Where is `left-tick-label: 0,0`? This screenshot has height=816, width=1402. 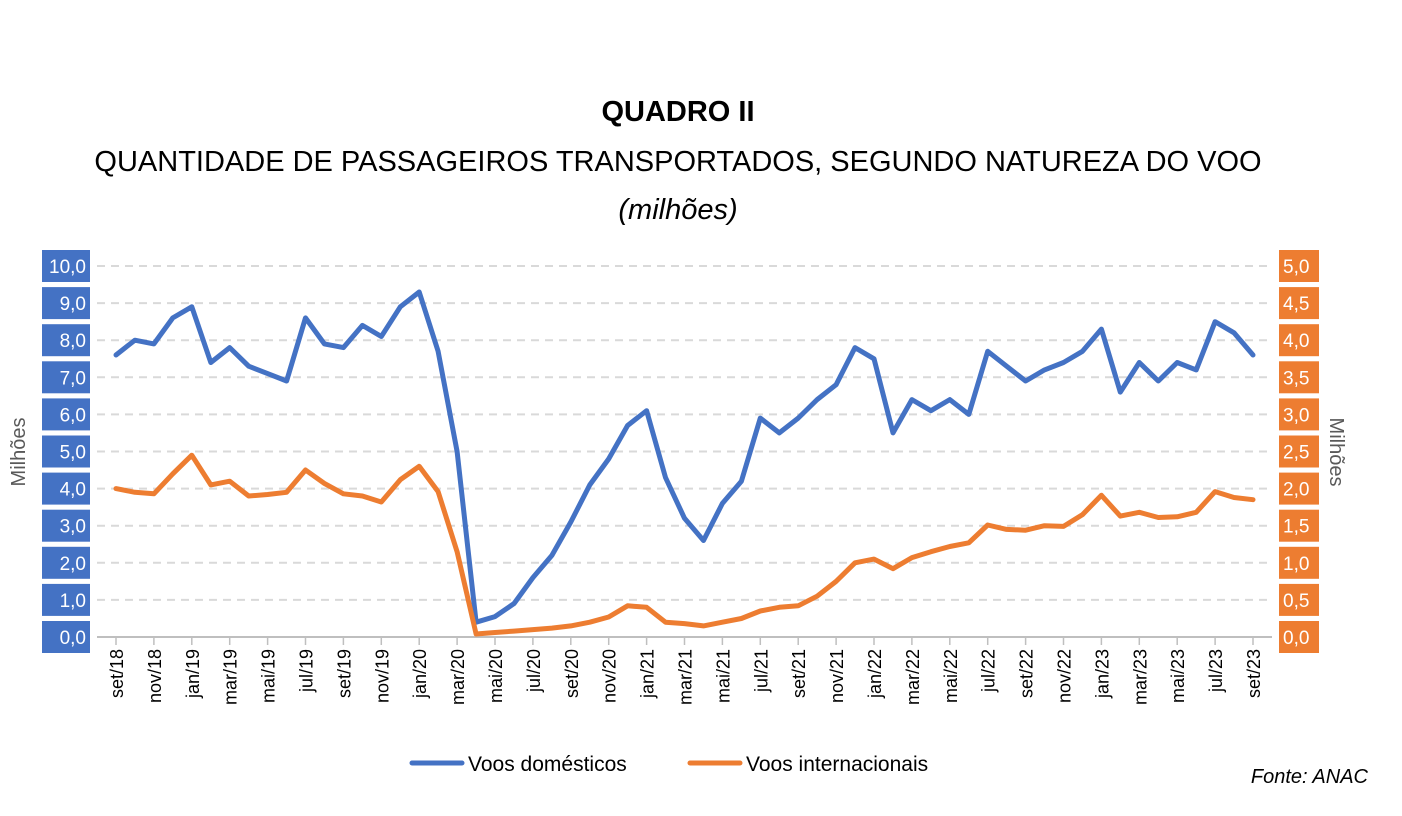
left-tick-label: 0,0 is located at coordinates (73, 638).